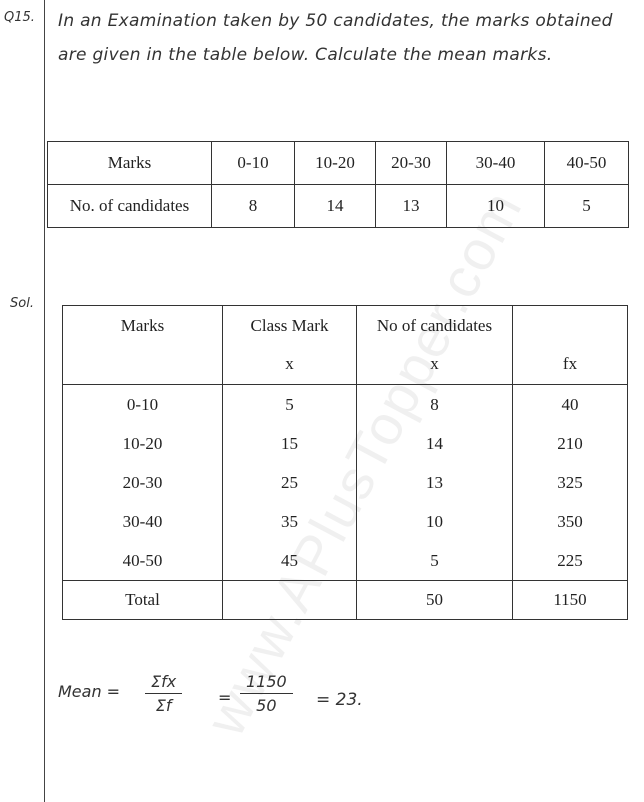  Describe the element at coordinates (289, 600) in the screenshot. I see `table-cell` at that location.